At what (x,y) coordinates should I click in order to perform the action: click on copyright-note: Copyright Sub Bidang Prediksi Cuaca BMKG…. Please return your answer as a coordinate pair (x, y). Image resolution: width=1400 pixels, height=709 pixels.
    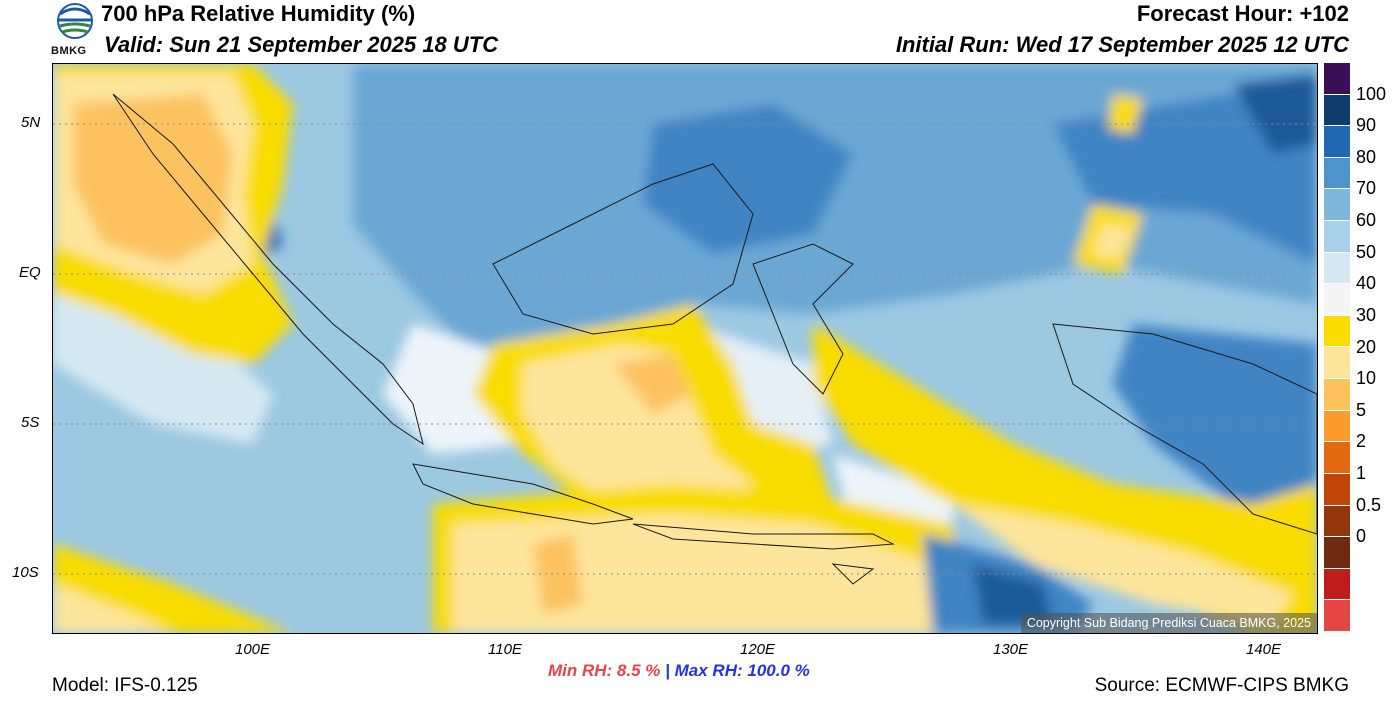
    Looking at the image, I should click on (1168, 623).